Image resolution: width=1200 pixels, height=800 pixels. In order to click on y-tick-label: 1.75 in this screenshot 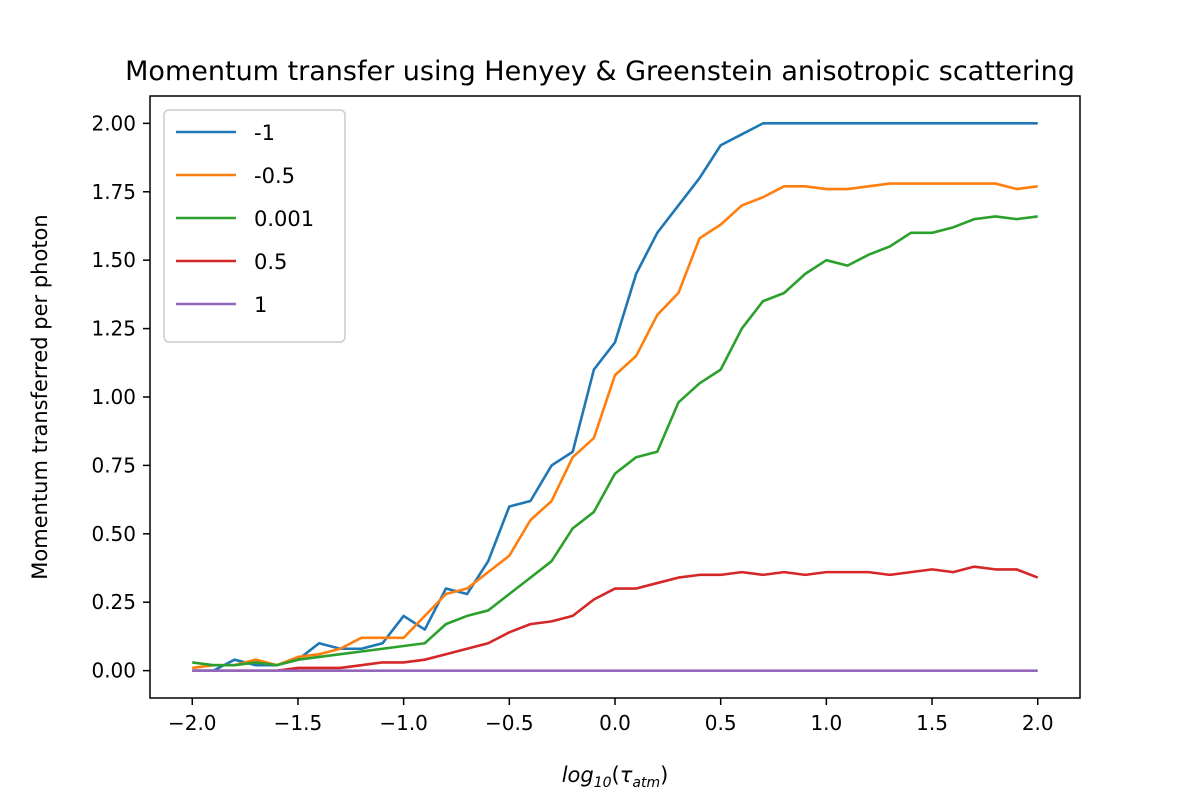, I will do `click(113, 192)`.